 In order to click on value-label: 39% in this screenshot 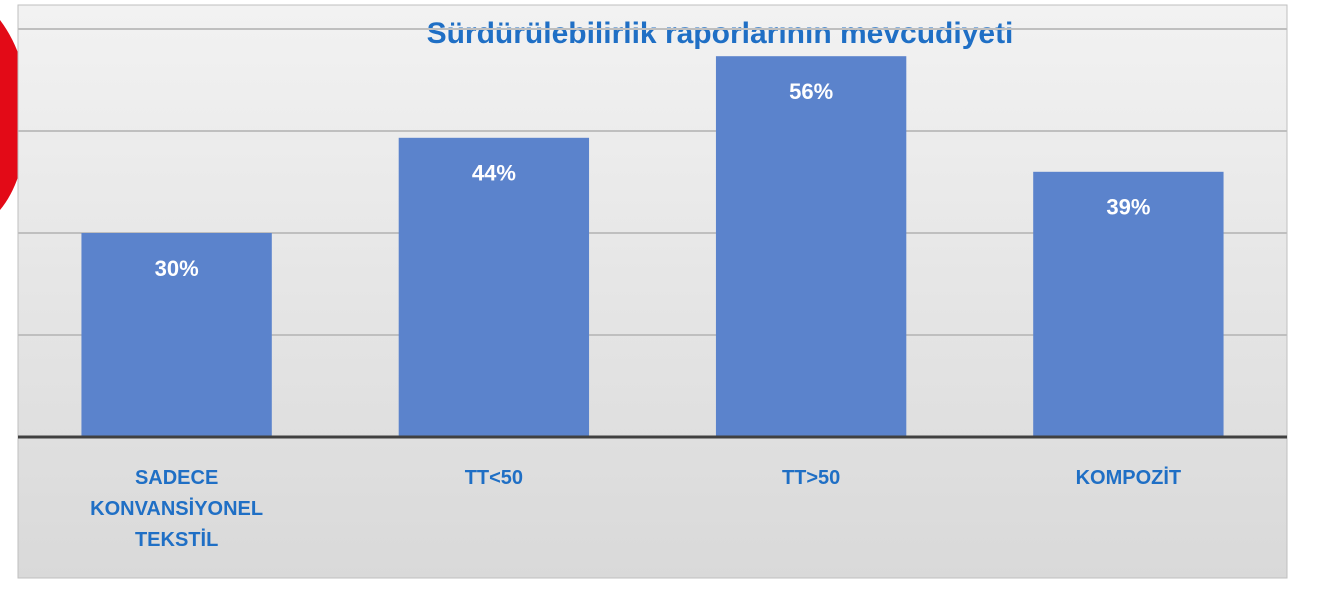, I will do `click(1128, 207)`.